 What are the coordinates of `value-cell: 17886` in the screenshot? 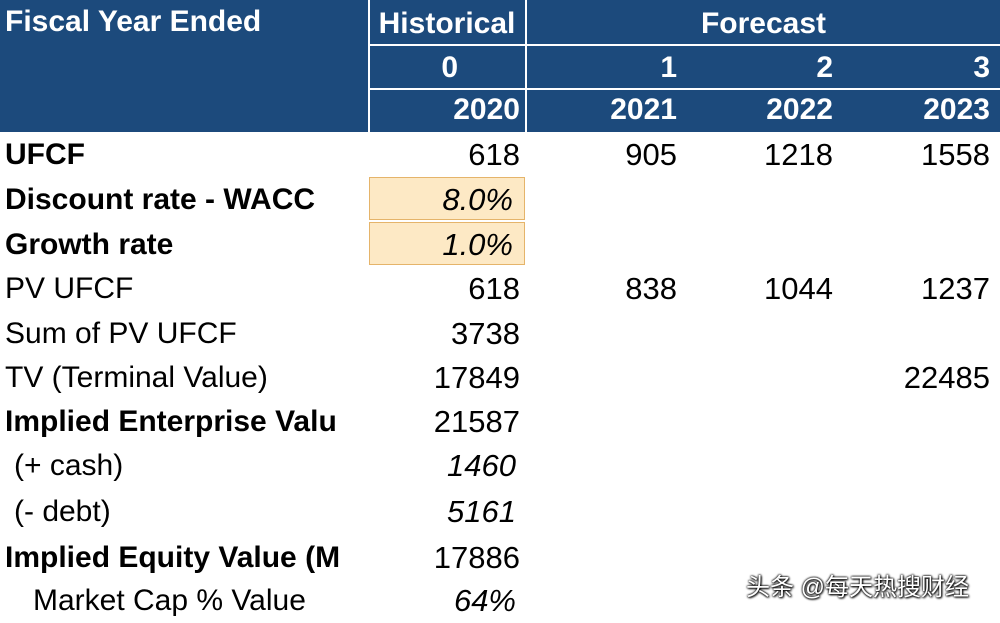 It's located at (476, 557).